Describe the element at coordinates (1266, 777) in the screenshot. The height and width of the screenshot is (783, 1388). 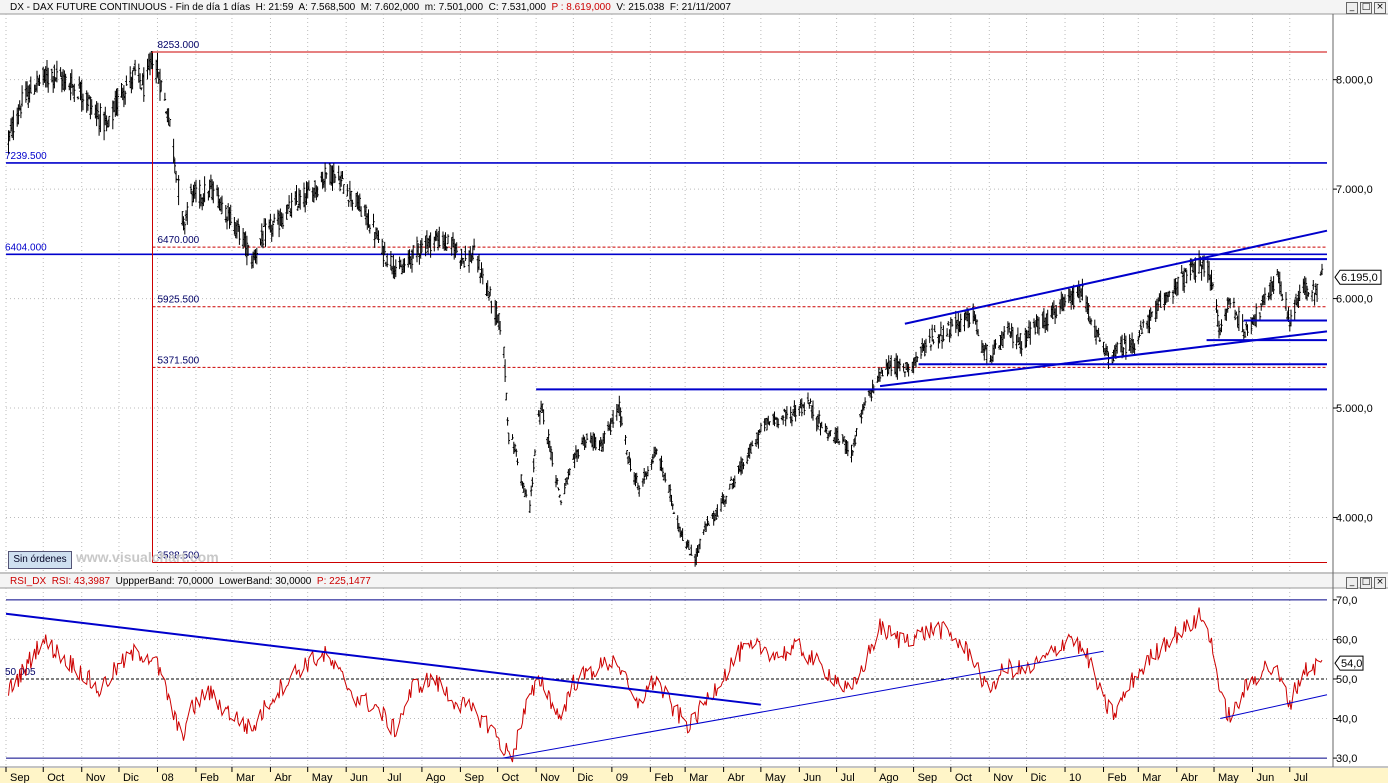
I see `month-label-33: Jun` at that location.